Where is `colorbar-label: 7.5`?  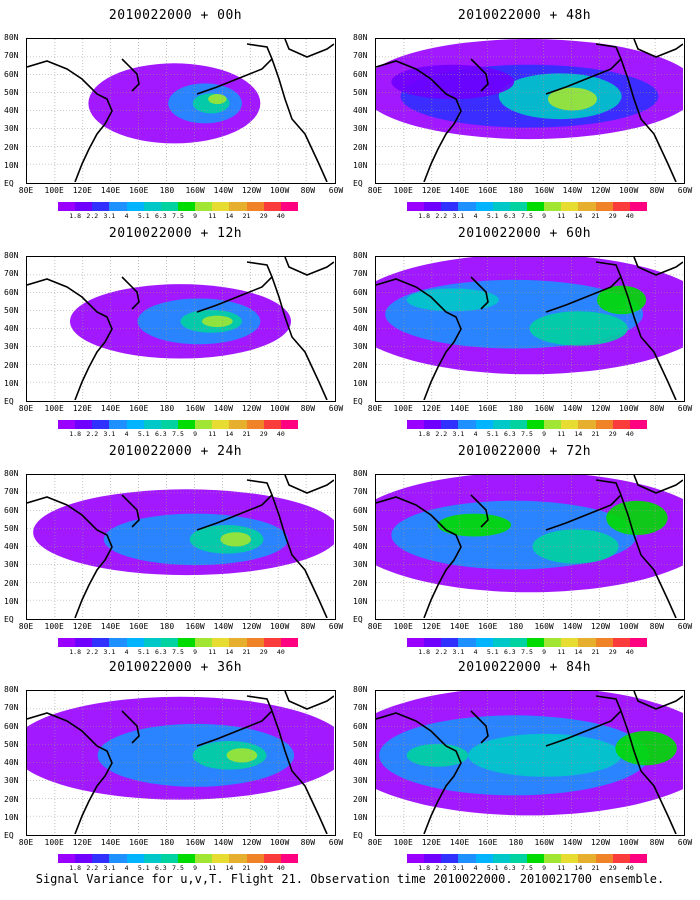 colorbar-label: 7.5 is located at coordinates (178, 216).